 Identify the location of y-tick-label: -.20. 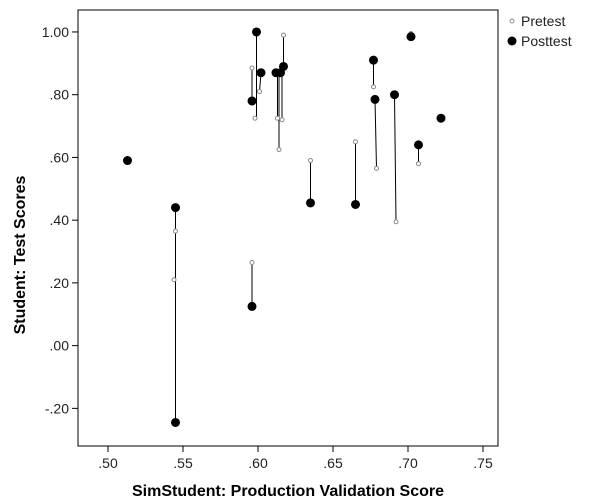
(57, 408).